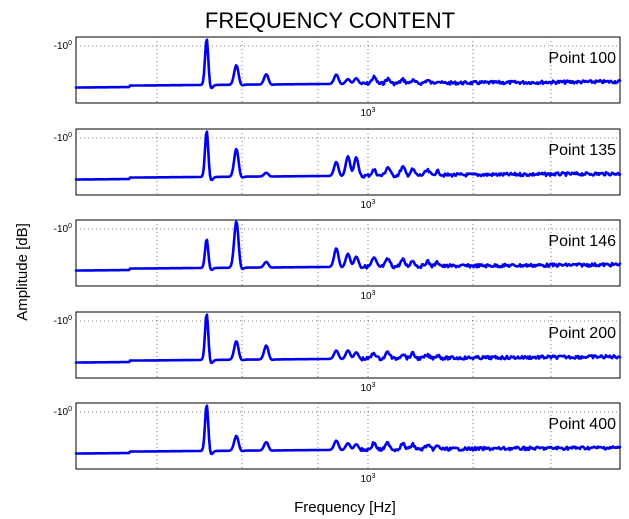  Describe the element at coordinates (582, 150) in the screenshot. I see `panel-label: Point 135` at that location.